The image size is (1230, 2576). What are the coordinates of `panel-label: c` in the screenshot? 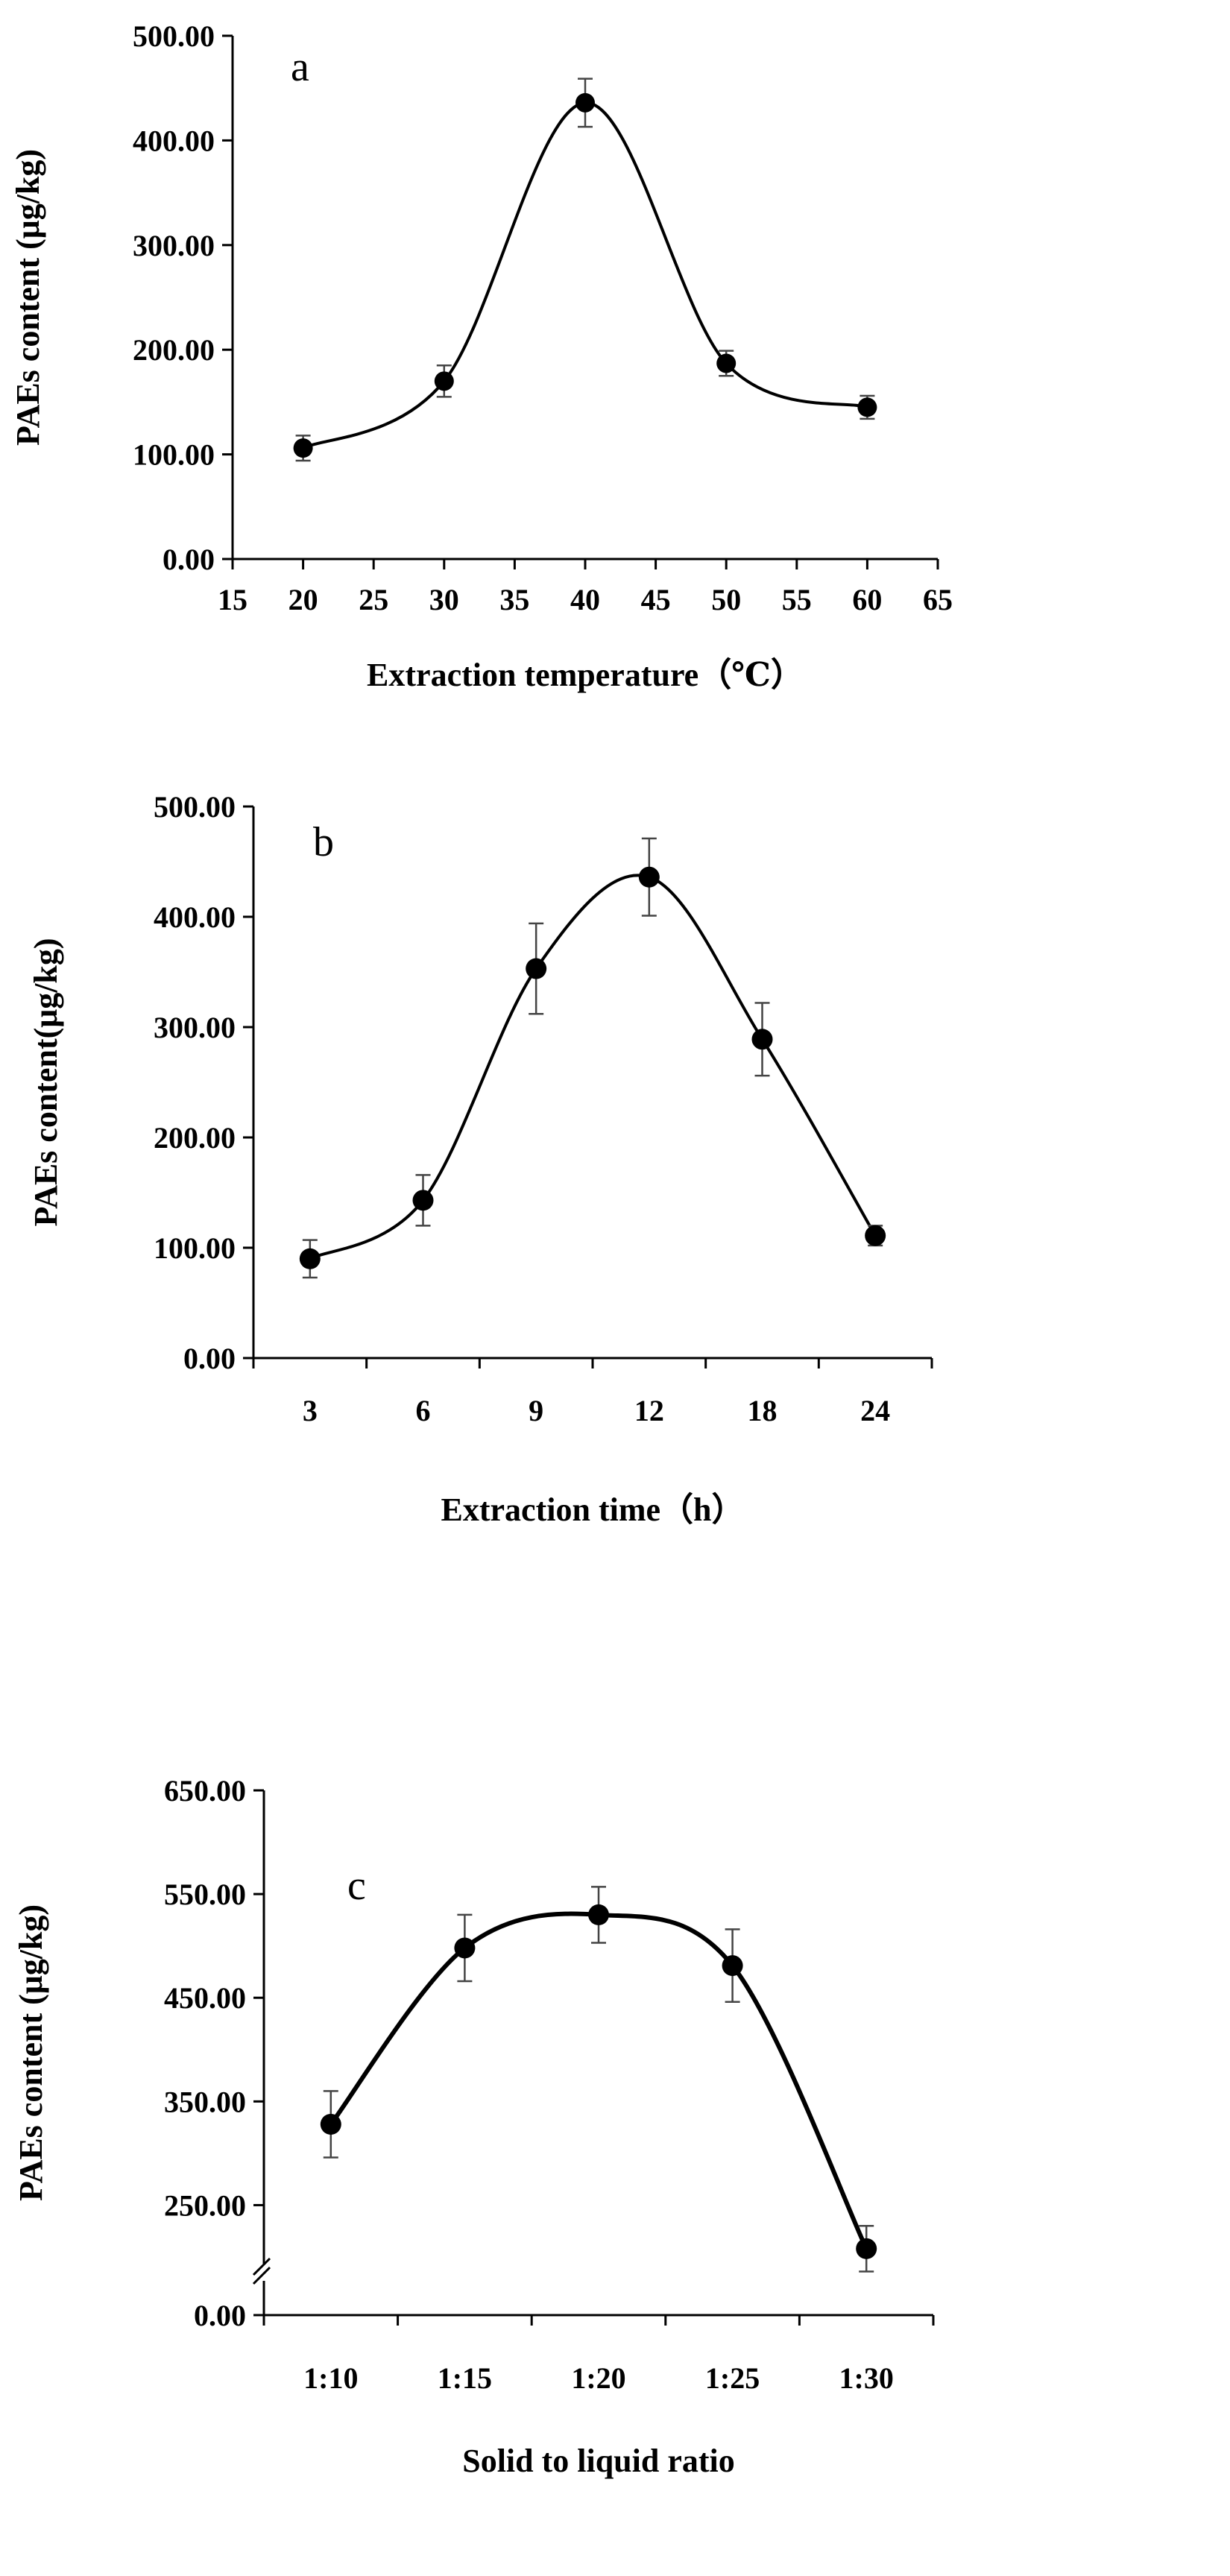 It's located at (356, 1886).